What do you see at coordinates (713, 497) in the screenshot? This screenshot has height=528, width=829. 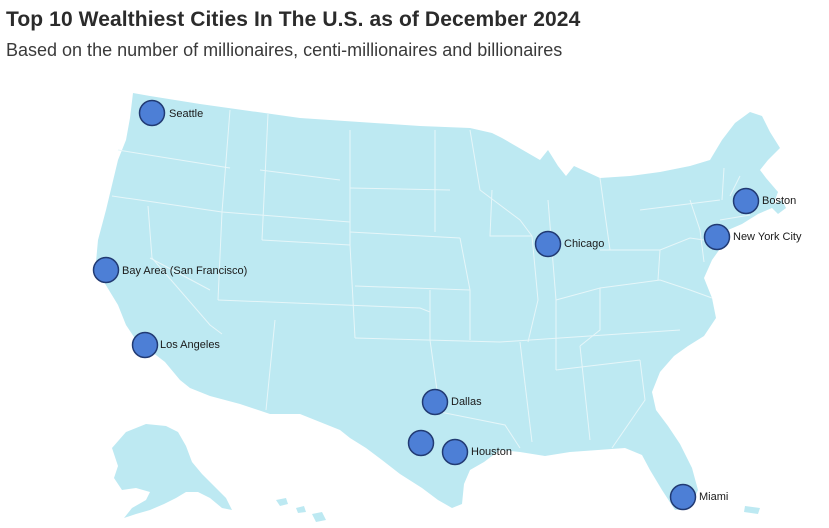 I see `city-label: Miami` at bounding box center [713, 497].